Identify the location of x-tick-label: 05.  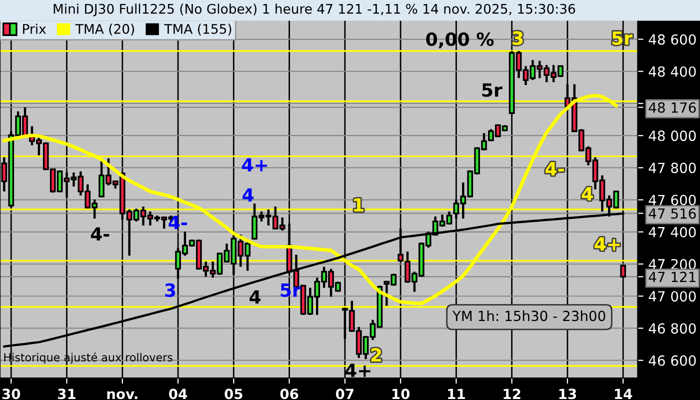
(233, 394).